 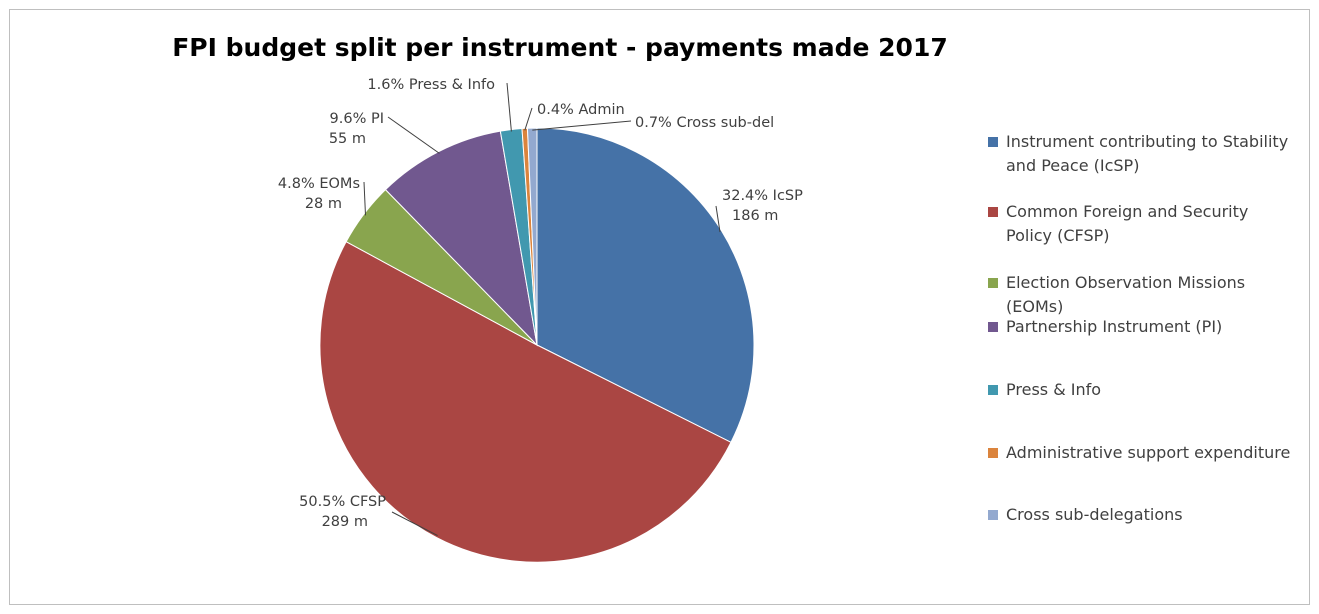 What do you see at coordinates (342, 512) in the screenshot?
I see `data-label-1: 50.5% CFSP 289 m` at bounding box center [342, 512].